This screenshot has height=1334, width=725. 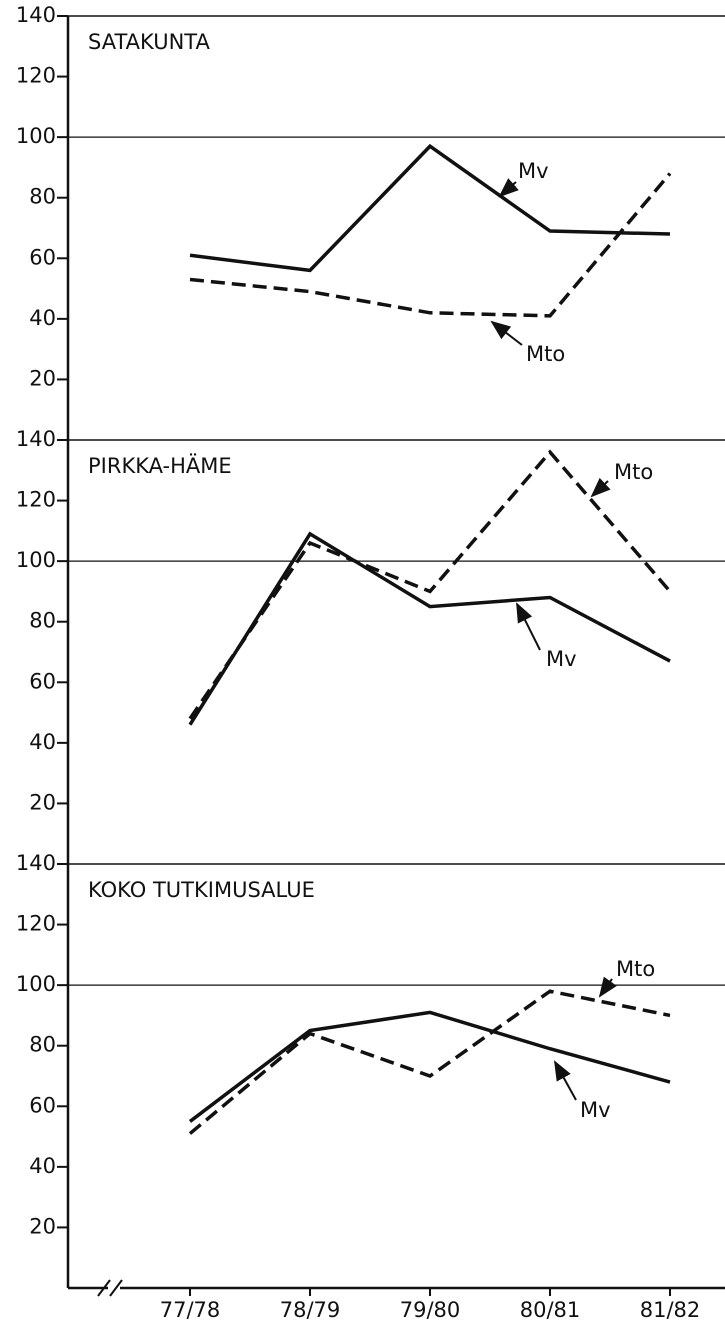 I want to click on panel-title: PIRKKA-HÄME, so click(x=160, y=465).